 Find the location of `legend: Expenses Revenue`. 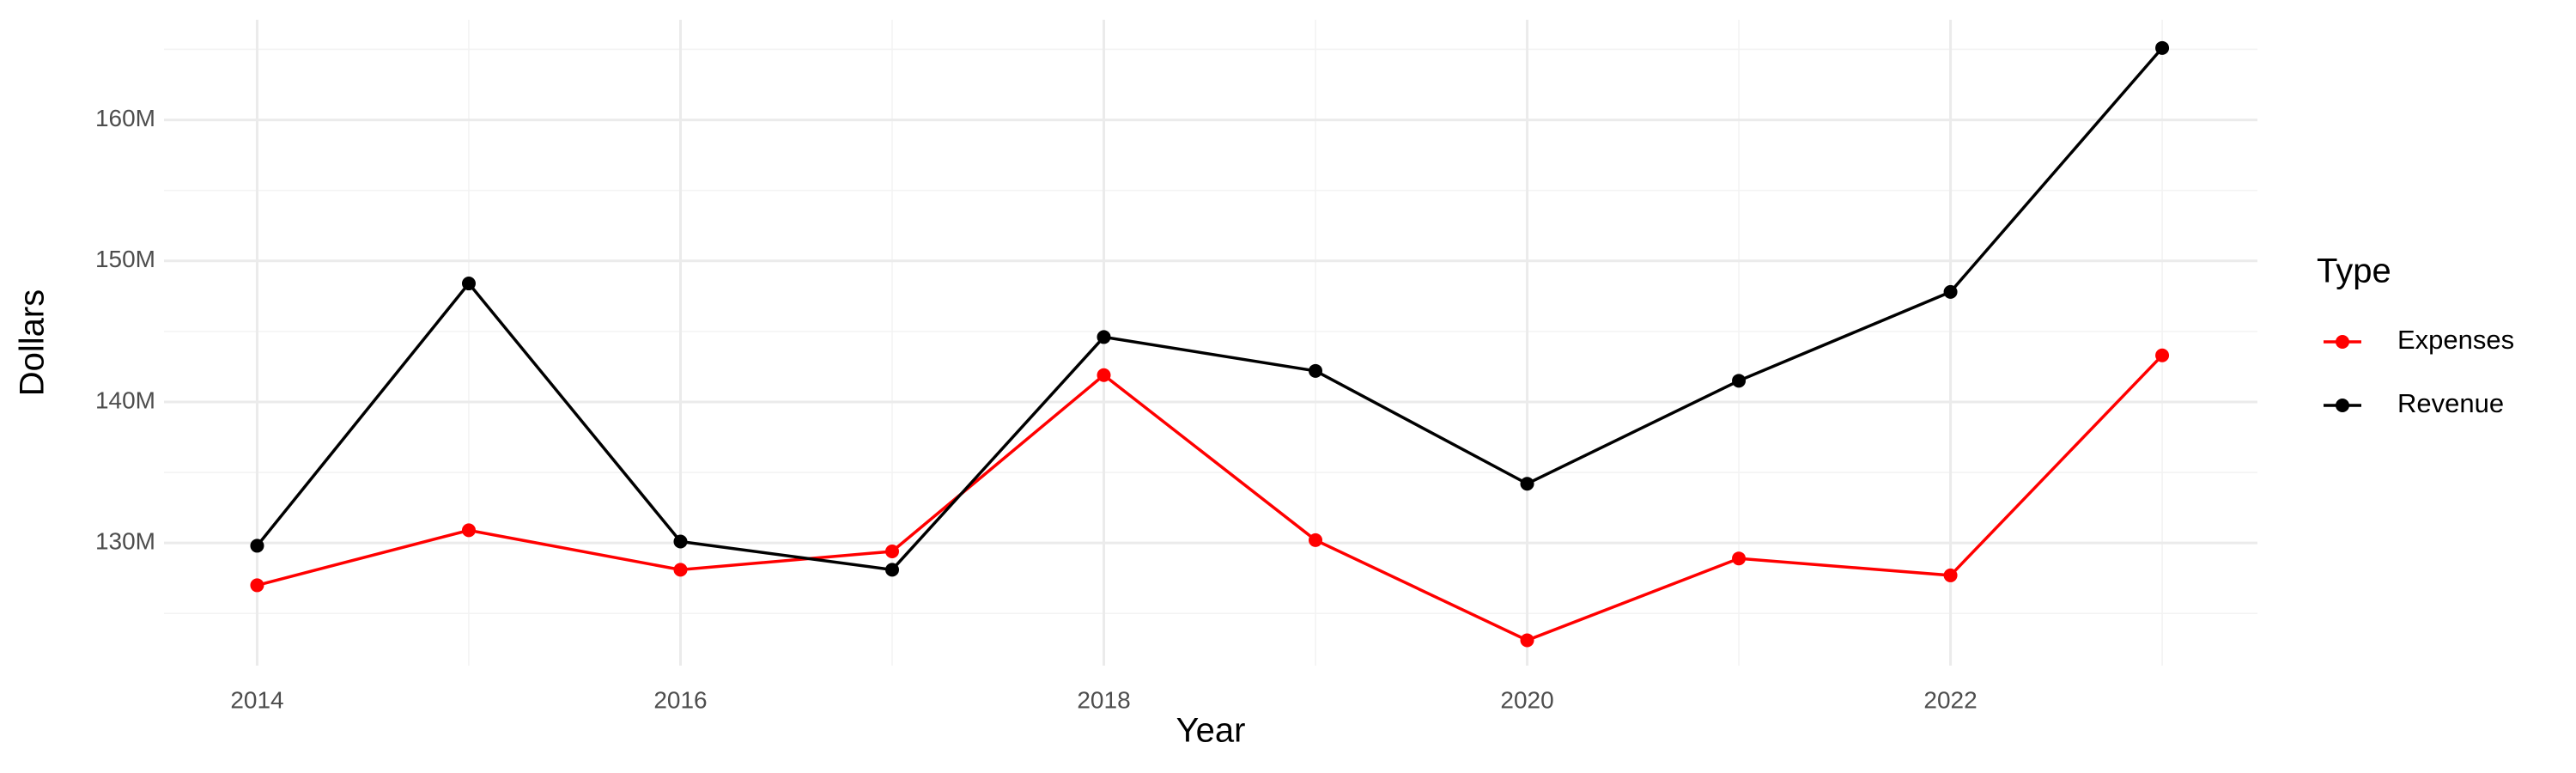

legend: Expenses Revenue is located at coordinates (2419, 371).